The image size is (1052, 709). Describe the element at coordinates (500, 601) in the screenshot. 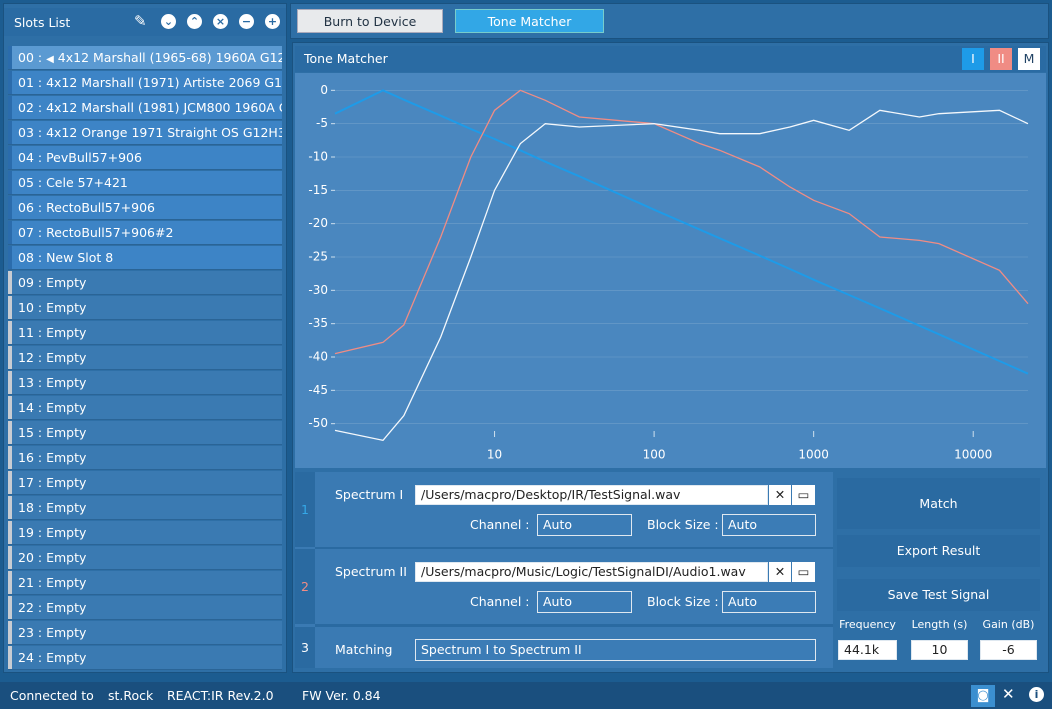

I see `channel-label: Channel :` at that location.